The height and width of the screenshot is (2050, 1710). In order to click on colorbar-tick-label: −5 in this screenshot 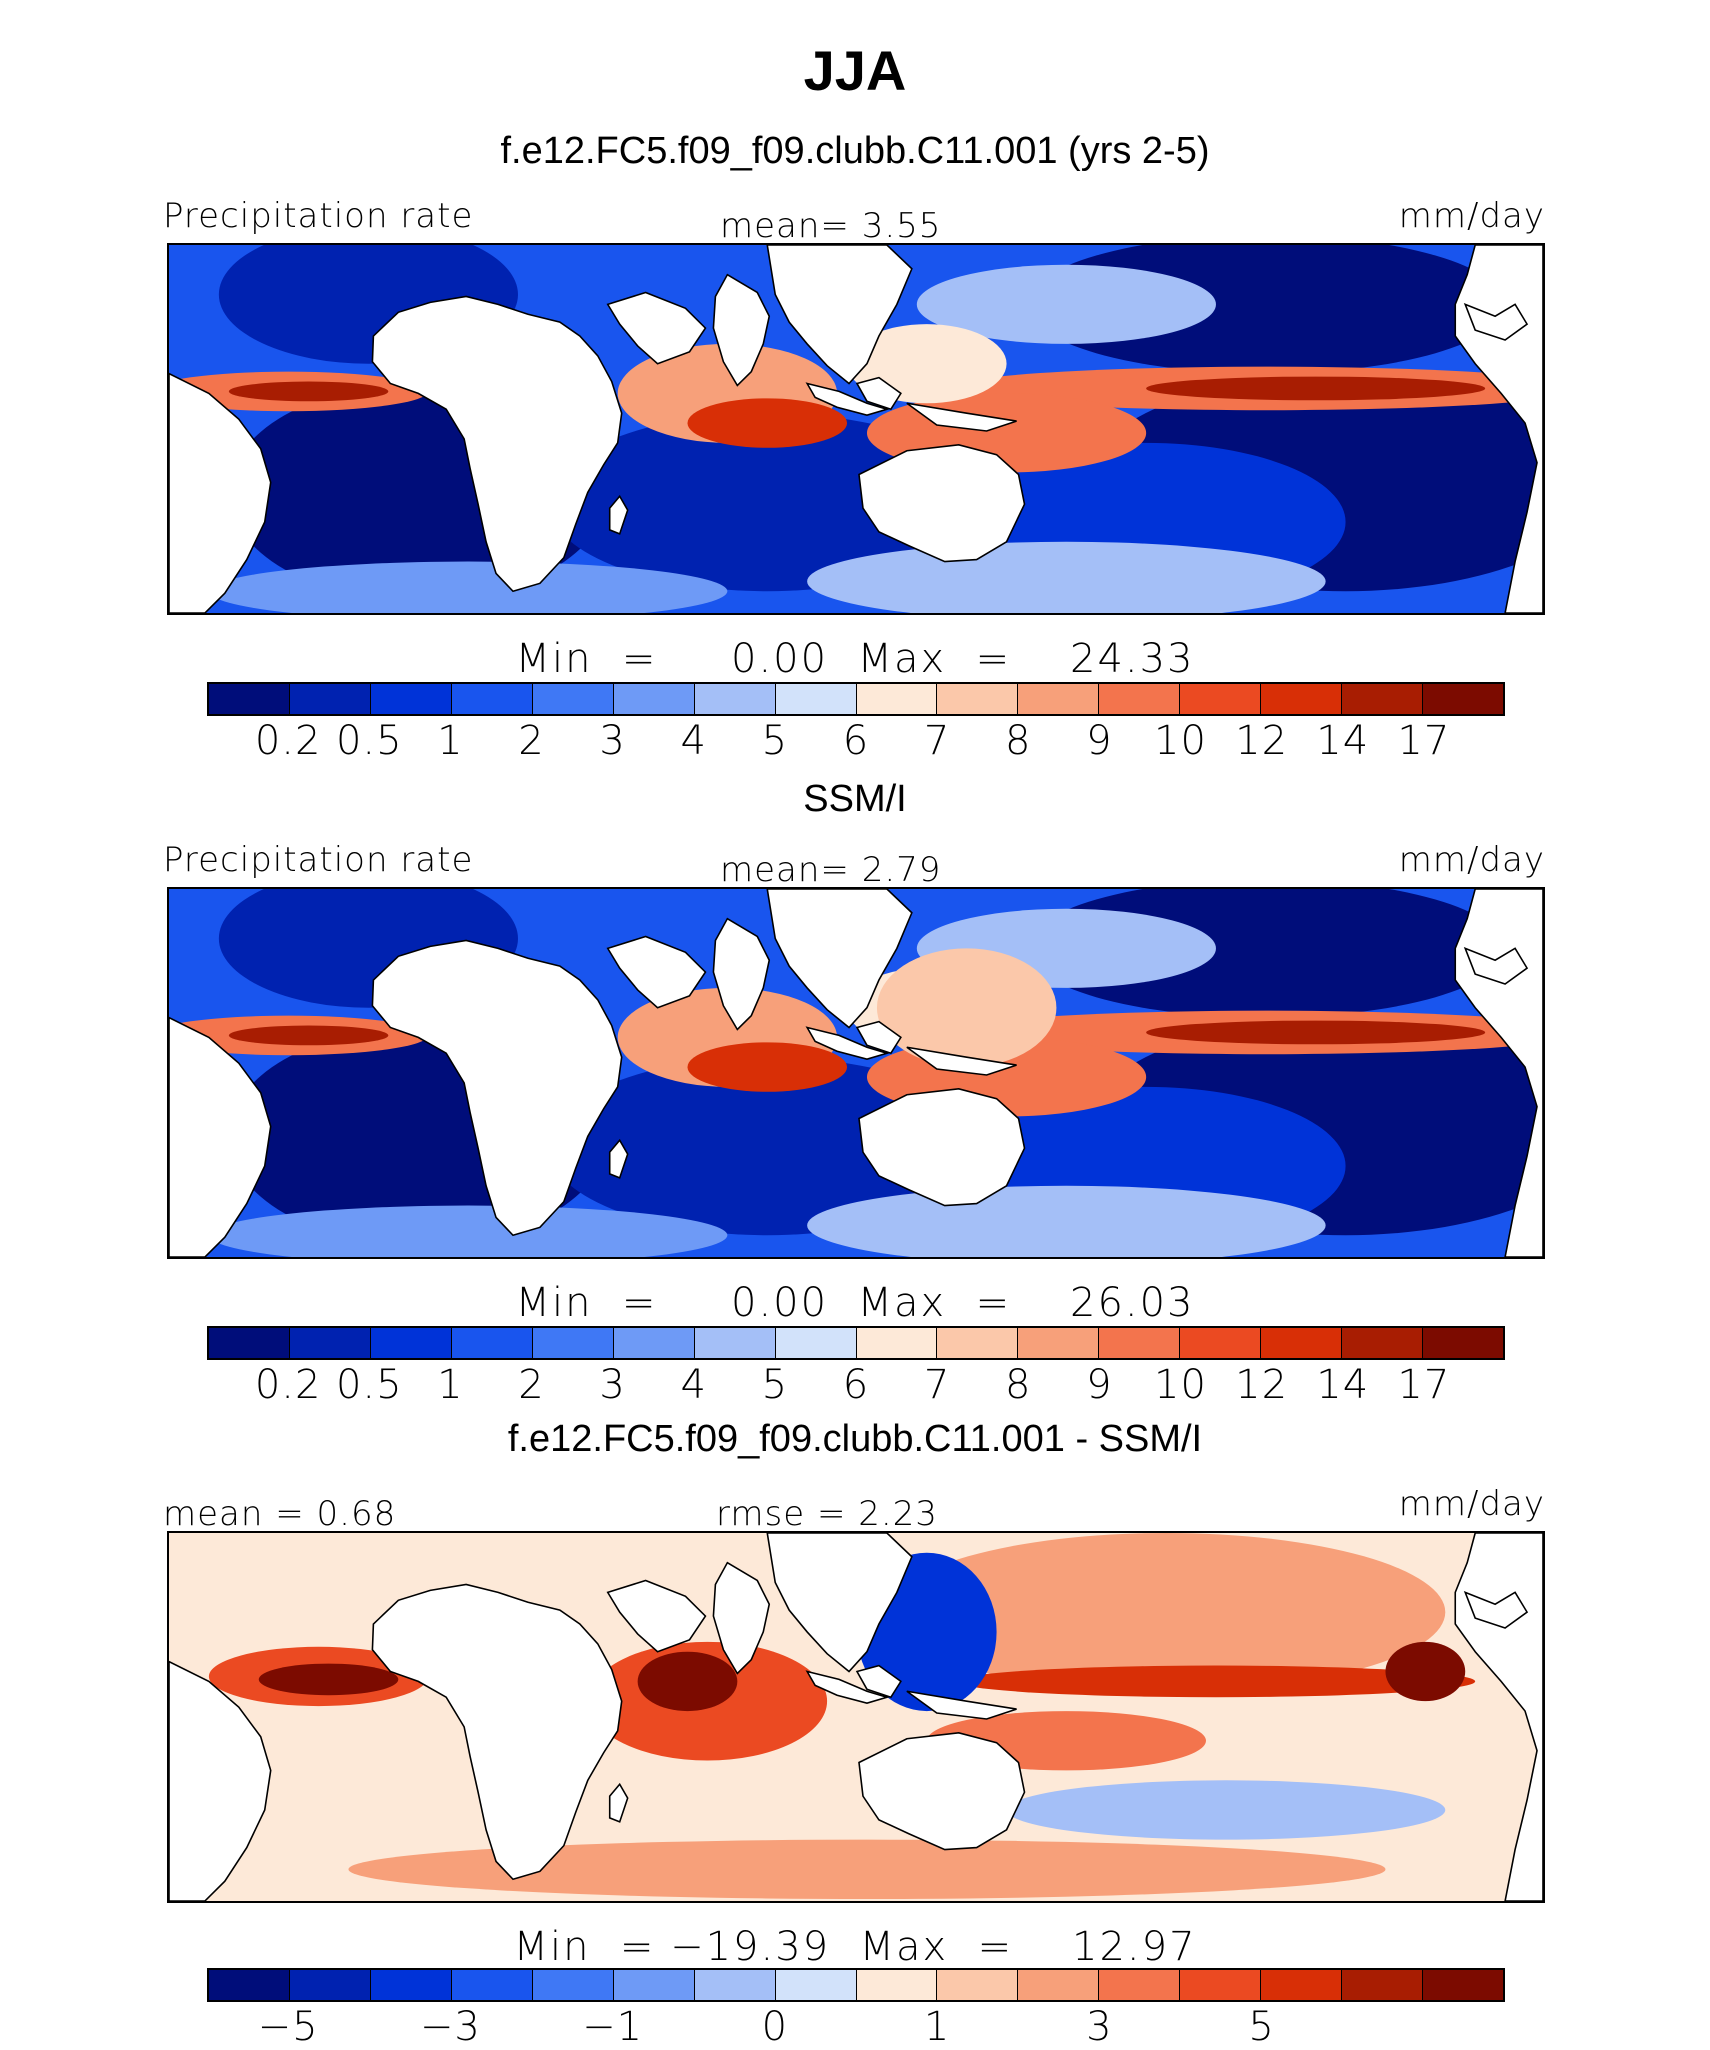, I will do `click(288, 2027)`.